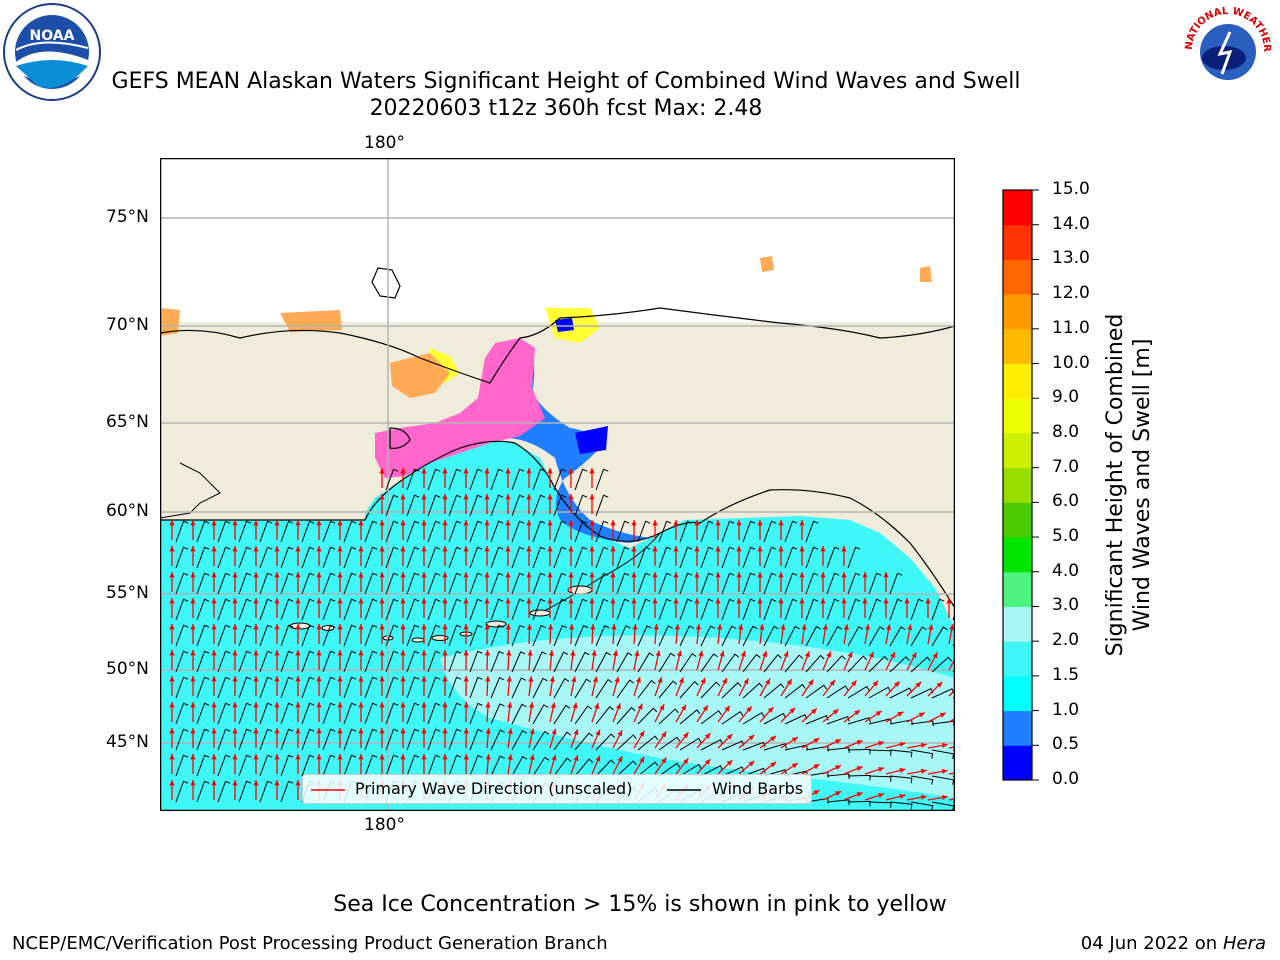  I want to click on footer-date: 04 Jun 2022 on Hera, so click(1173, 943).